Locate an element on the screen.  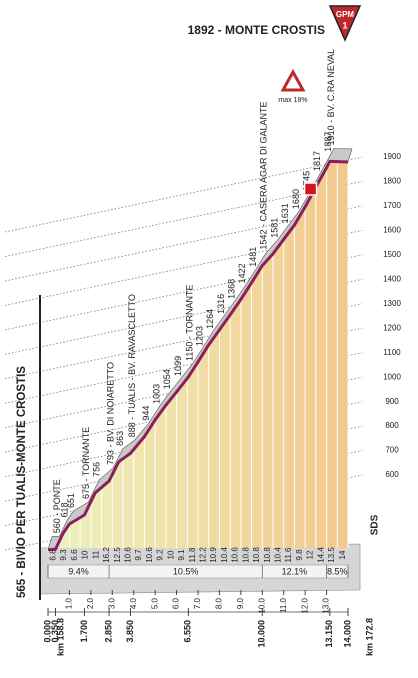
gradient-label: 9.3 is located at coordinates (63, 555).